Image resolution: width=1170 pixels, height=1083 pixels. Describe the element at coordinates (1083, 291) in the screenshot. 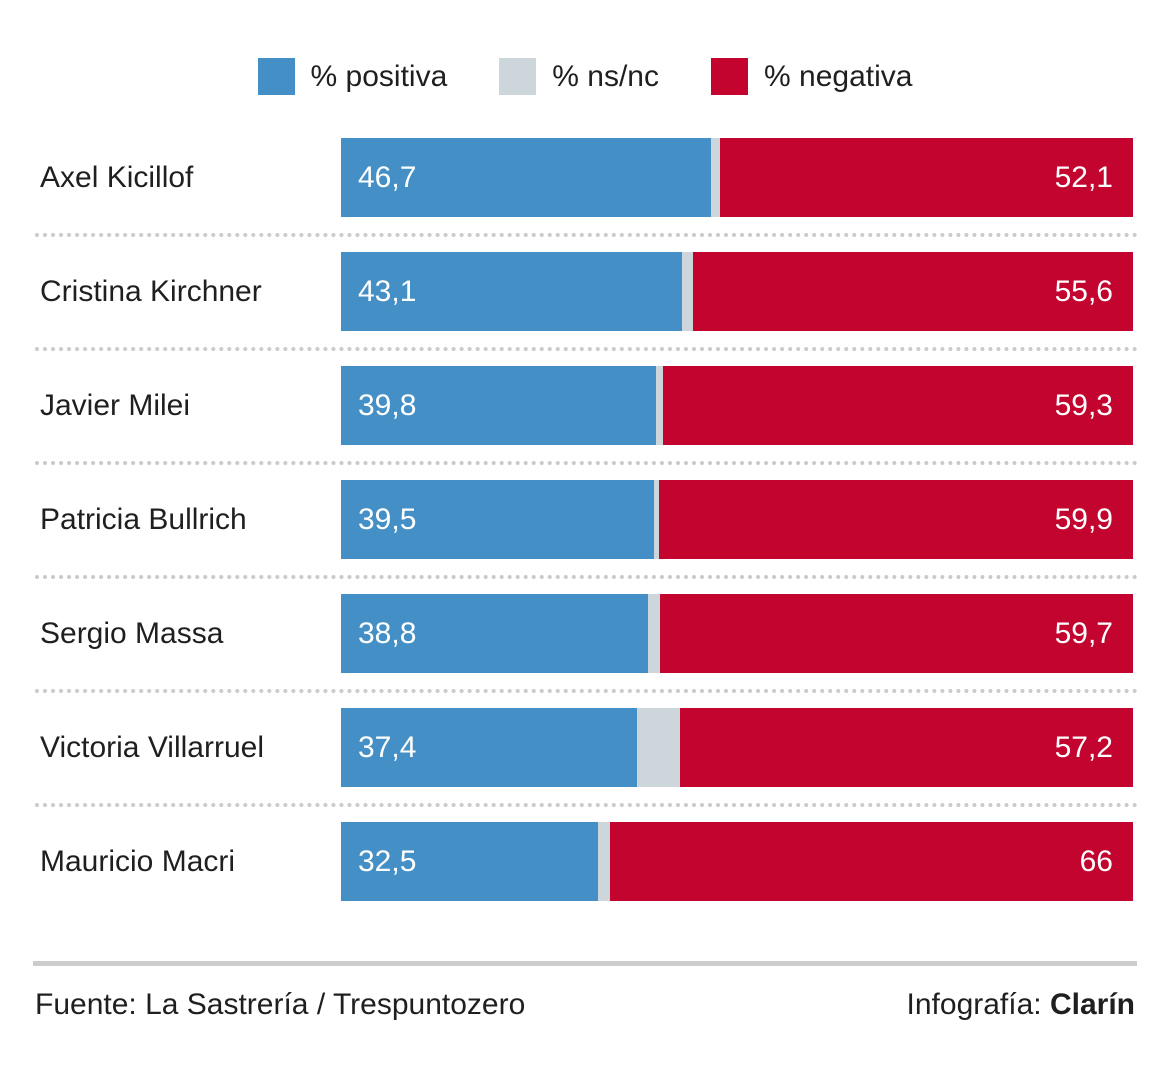

I see `negative-value-label: 55,6` at that location.